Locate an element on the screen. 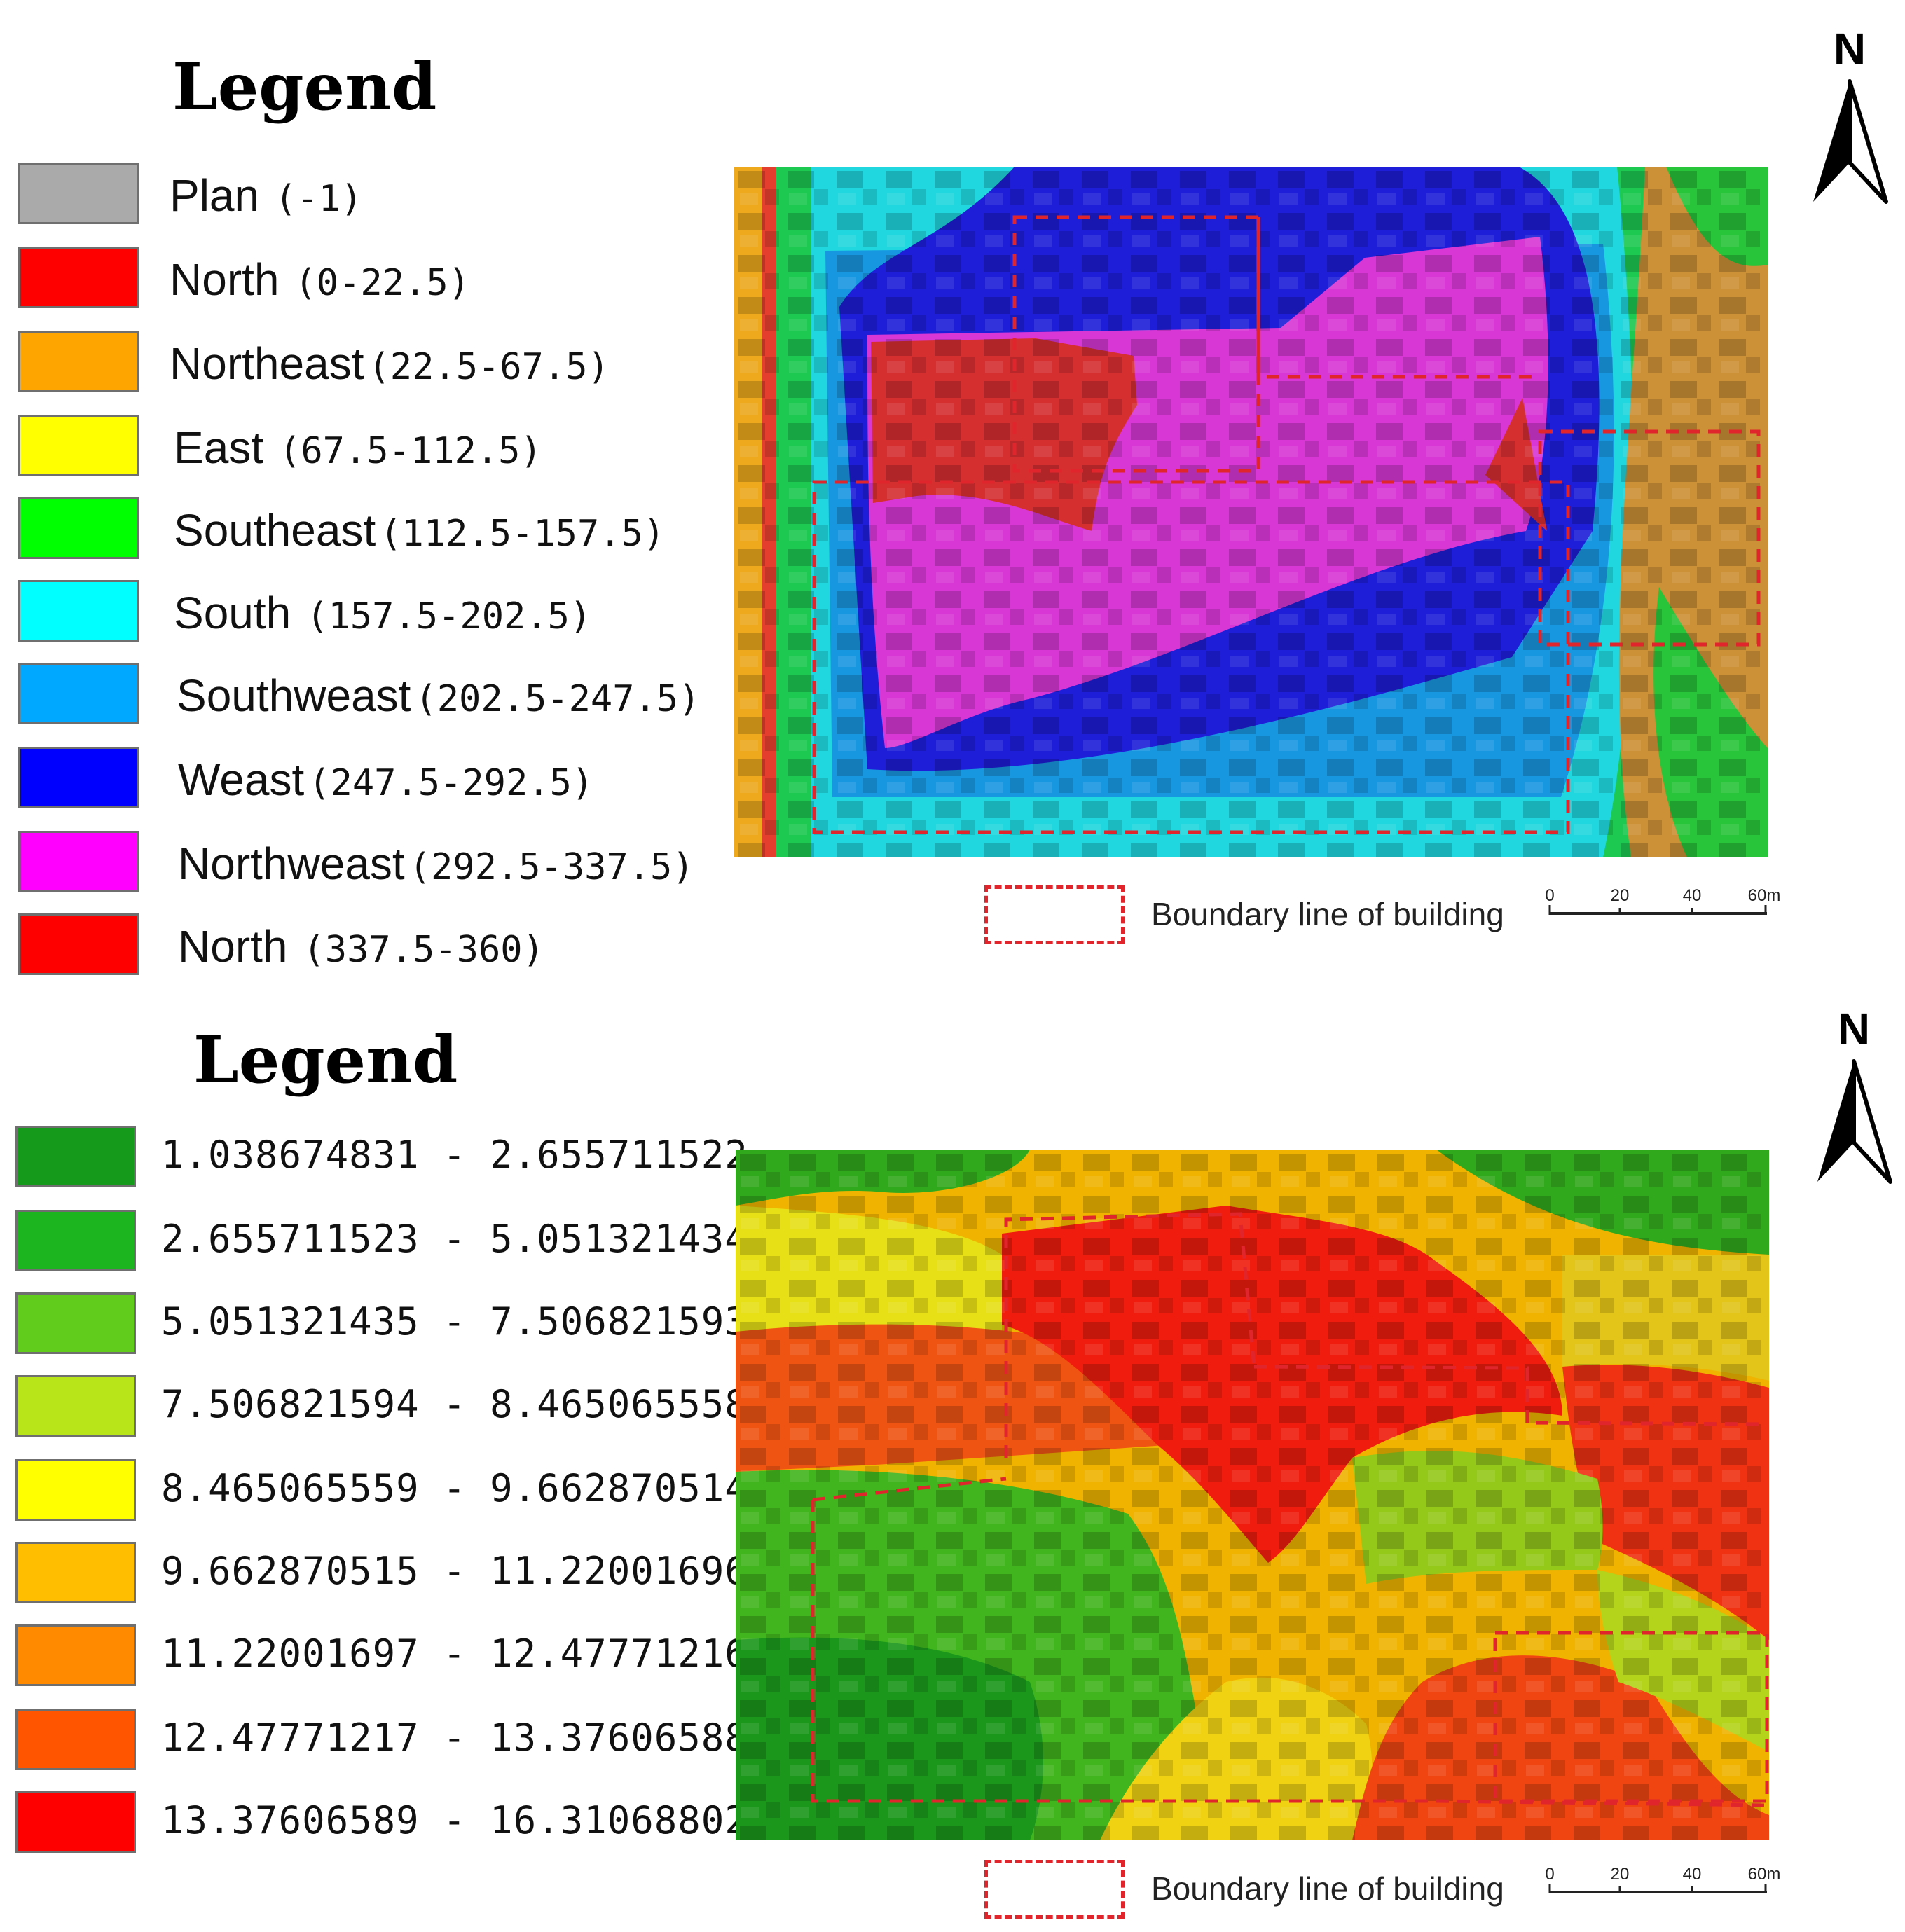  legend-item-name: Northeast is located at coordinates (267, 363).